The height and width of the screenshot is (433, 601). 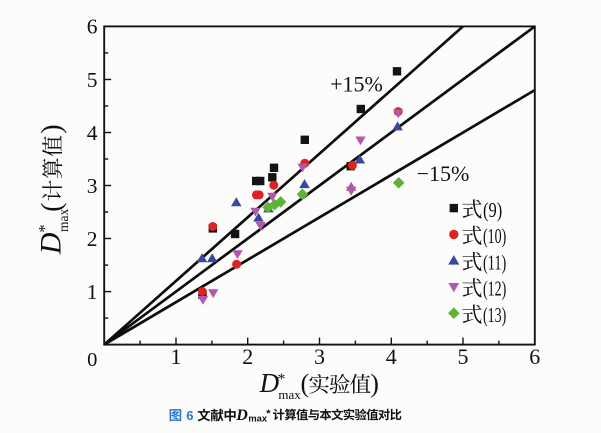 I want to click on svg-text: (9), so click(x=492, y=210).